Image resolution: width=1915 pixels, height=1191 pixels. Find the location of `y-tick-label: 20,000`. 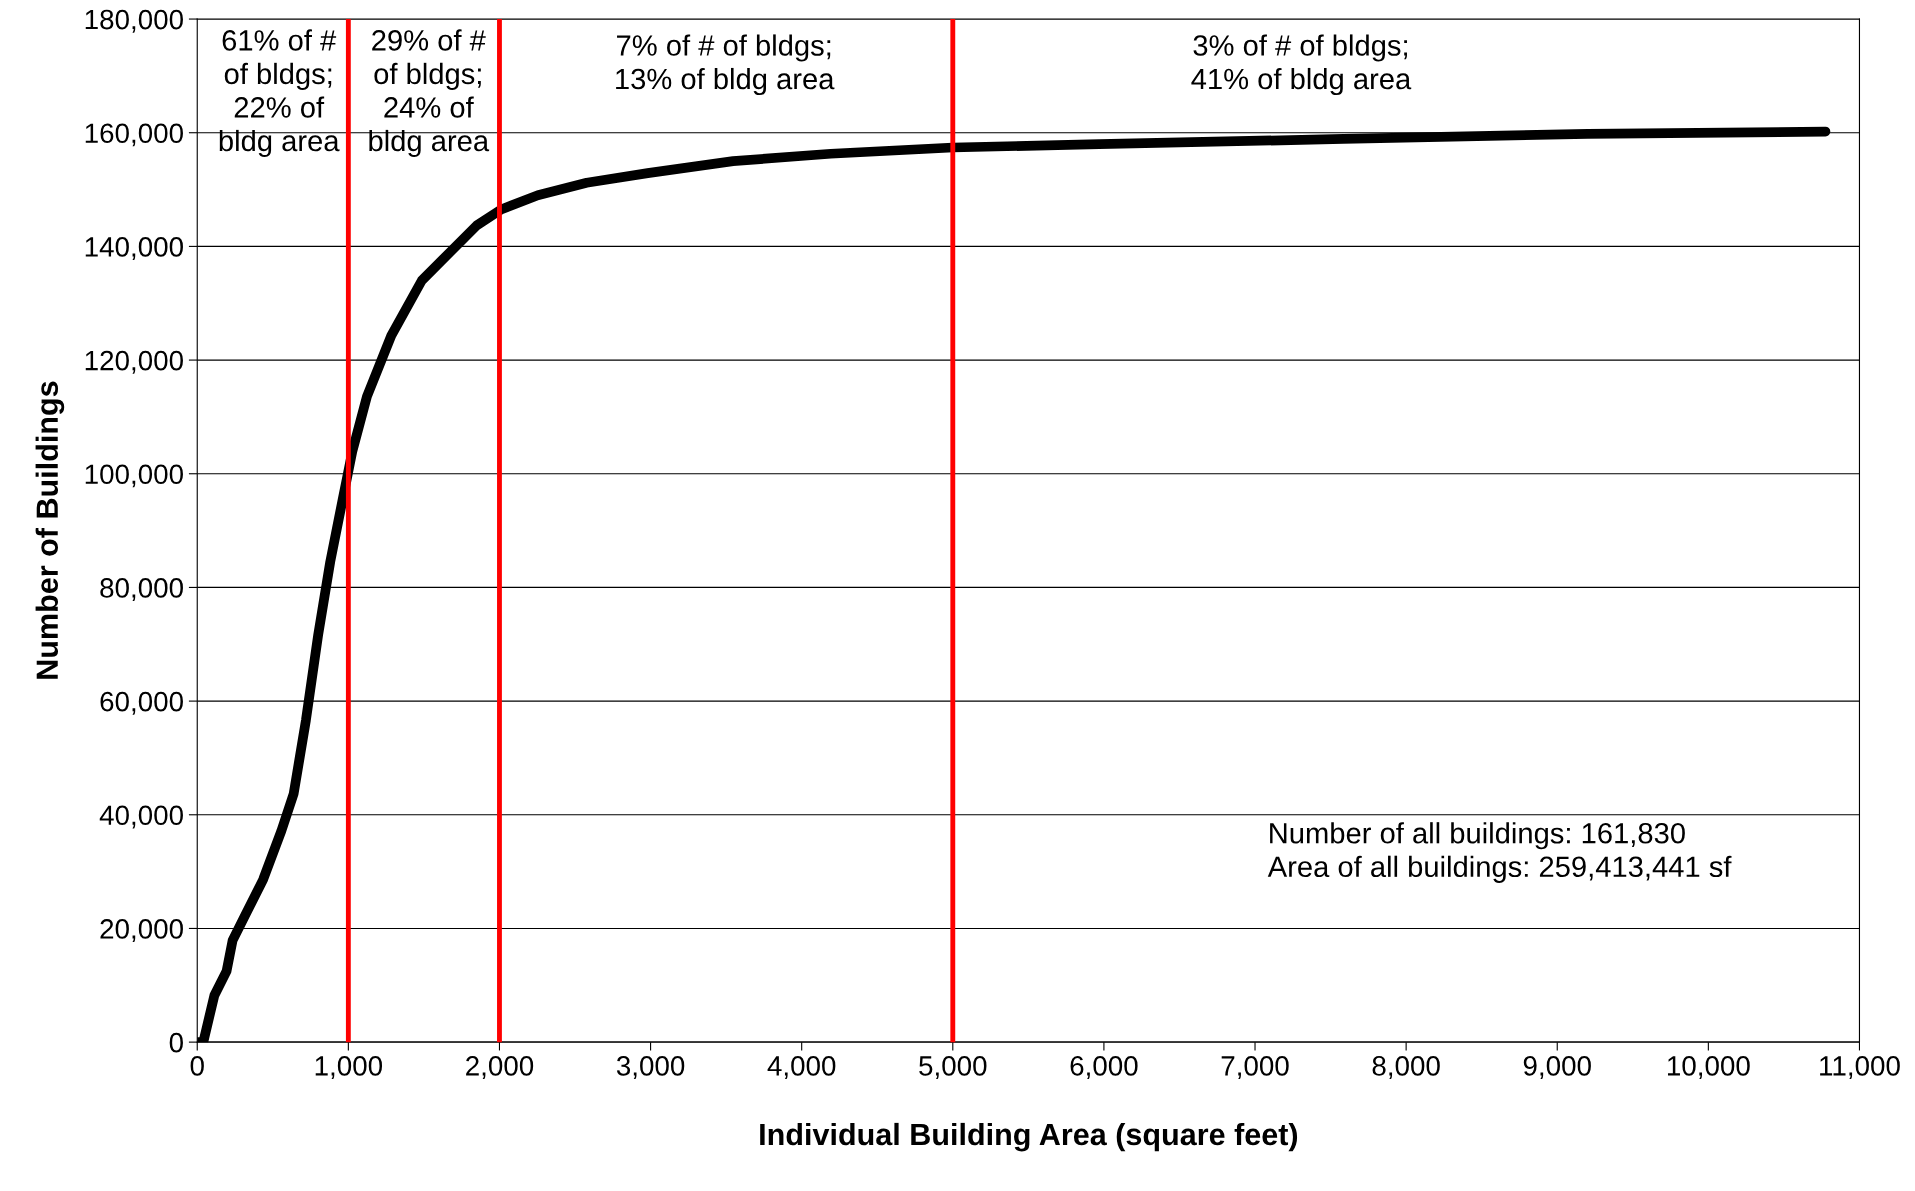

y-tick-label: 20,000 is located at coordinates (141, 931).